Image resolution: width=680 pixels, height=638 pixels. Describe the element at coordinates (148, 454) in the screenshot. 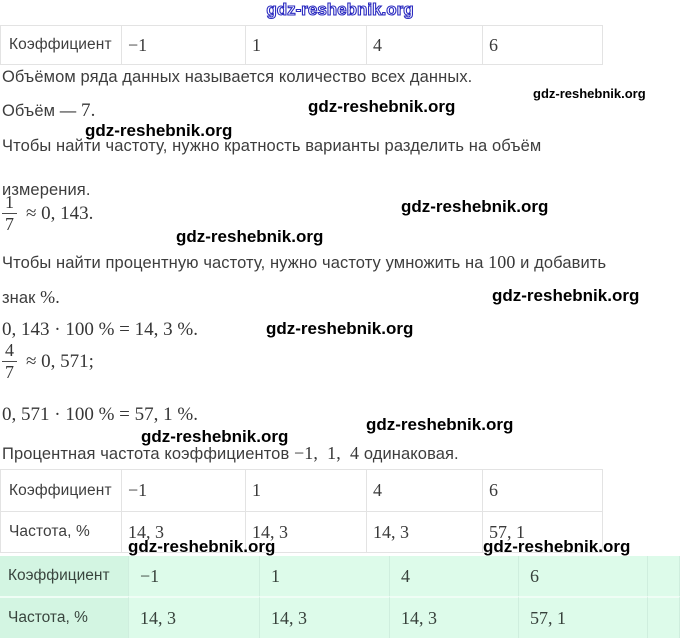

I see `conclusion-text: Процентная частота коэффициентов` at that location.